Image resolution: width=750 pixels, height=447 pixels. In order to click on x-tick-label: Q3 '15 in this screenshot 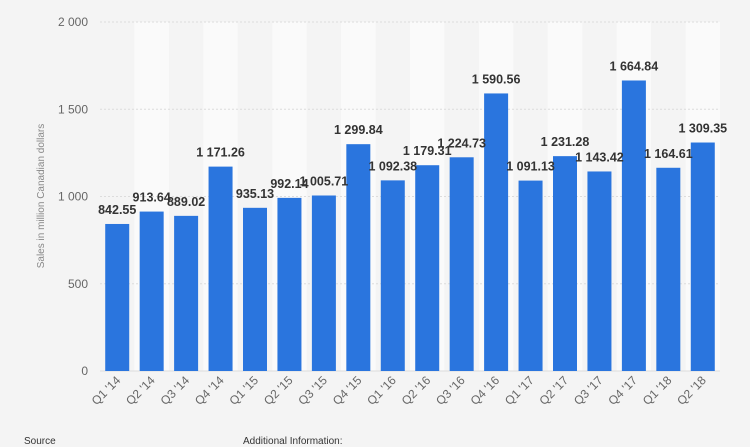, I will do `click(312, 390)`.